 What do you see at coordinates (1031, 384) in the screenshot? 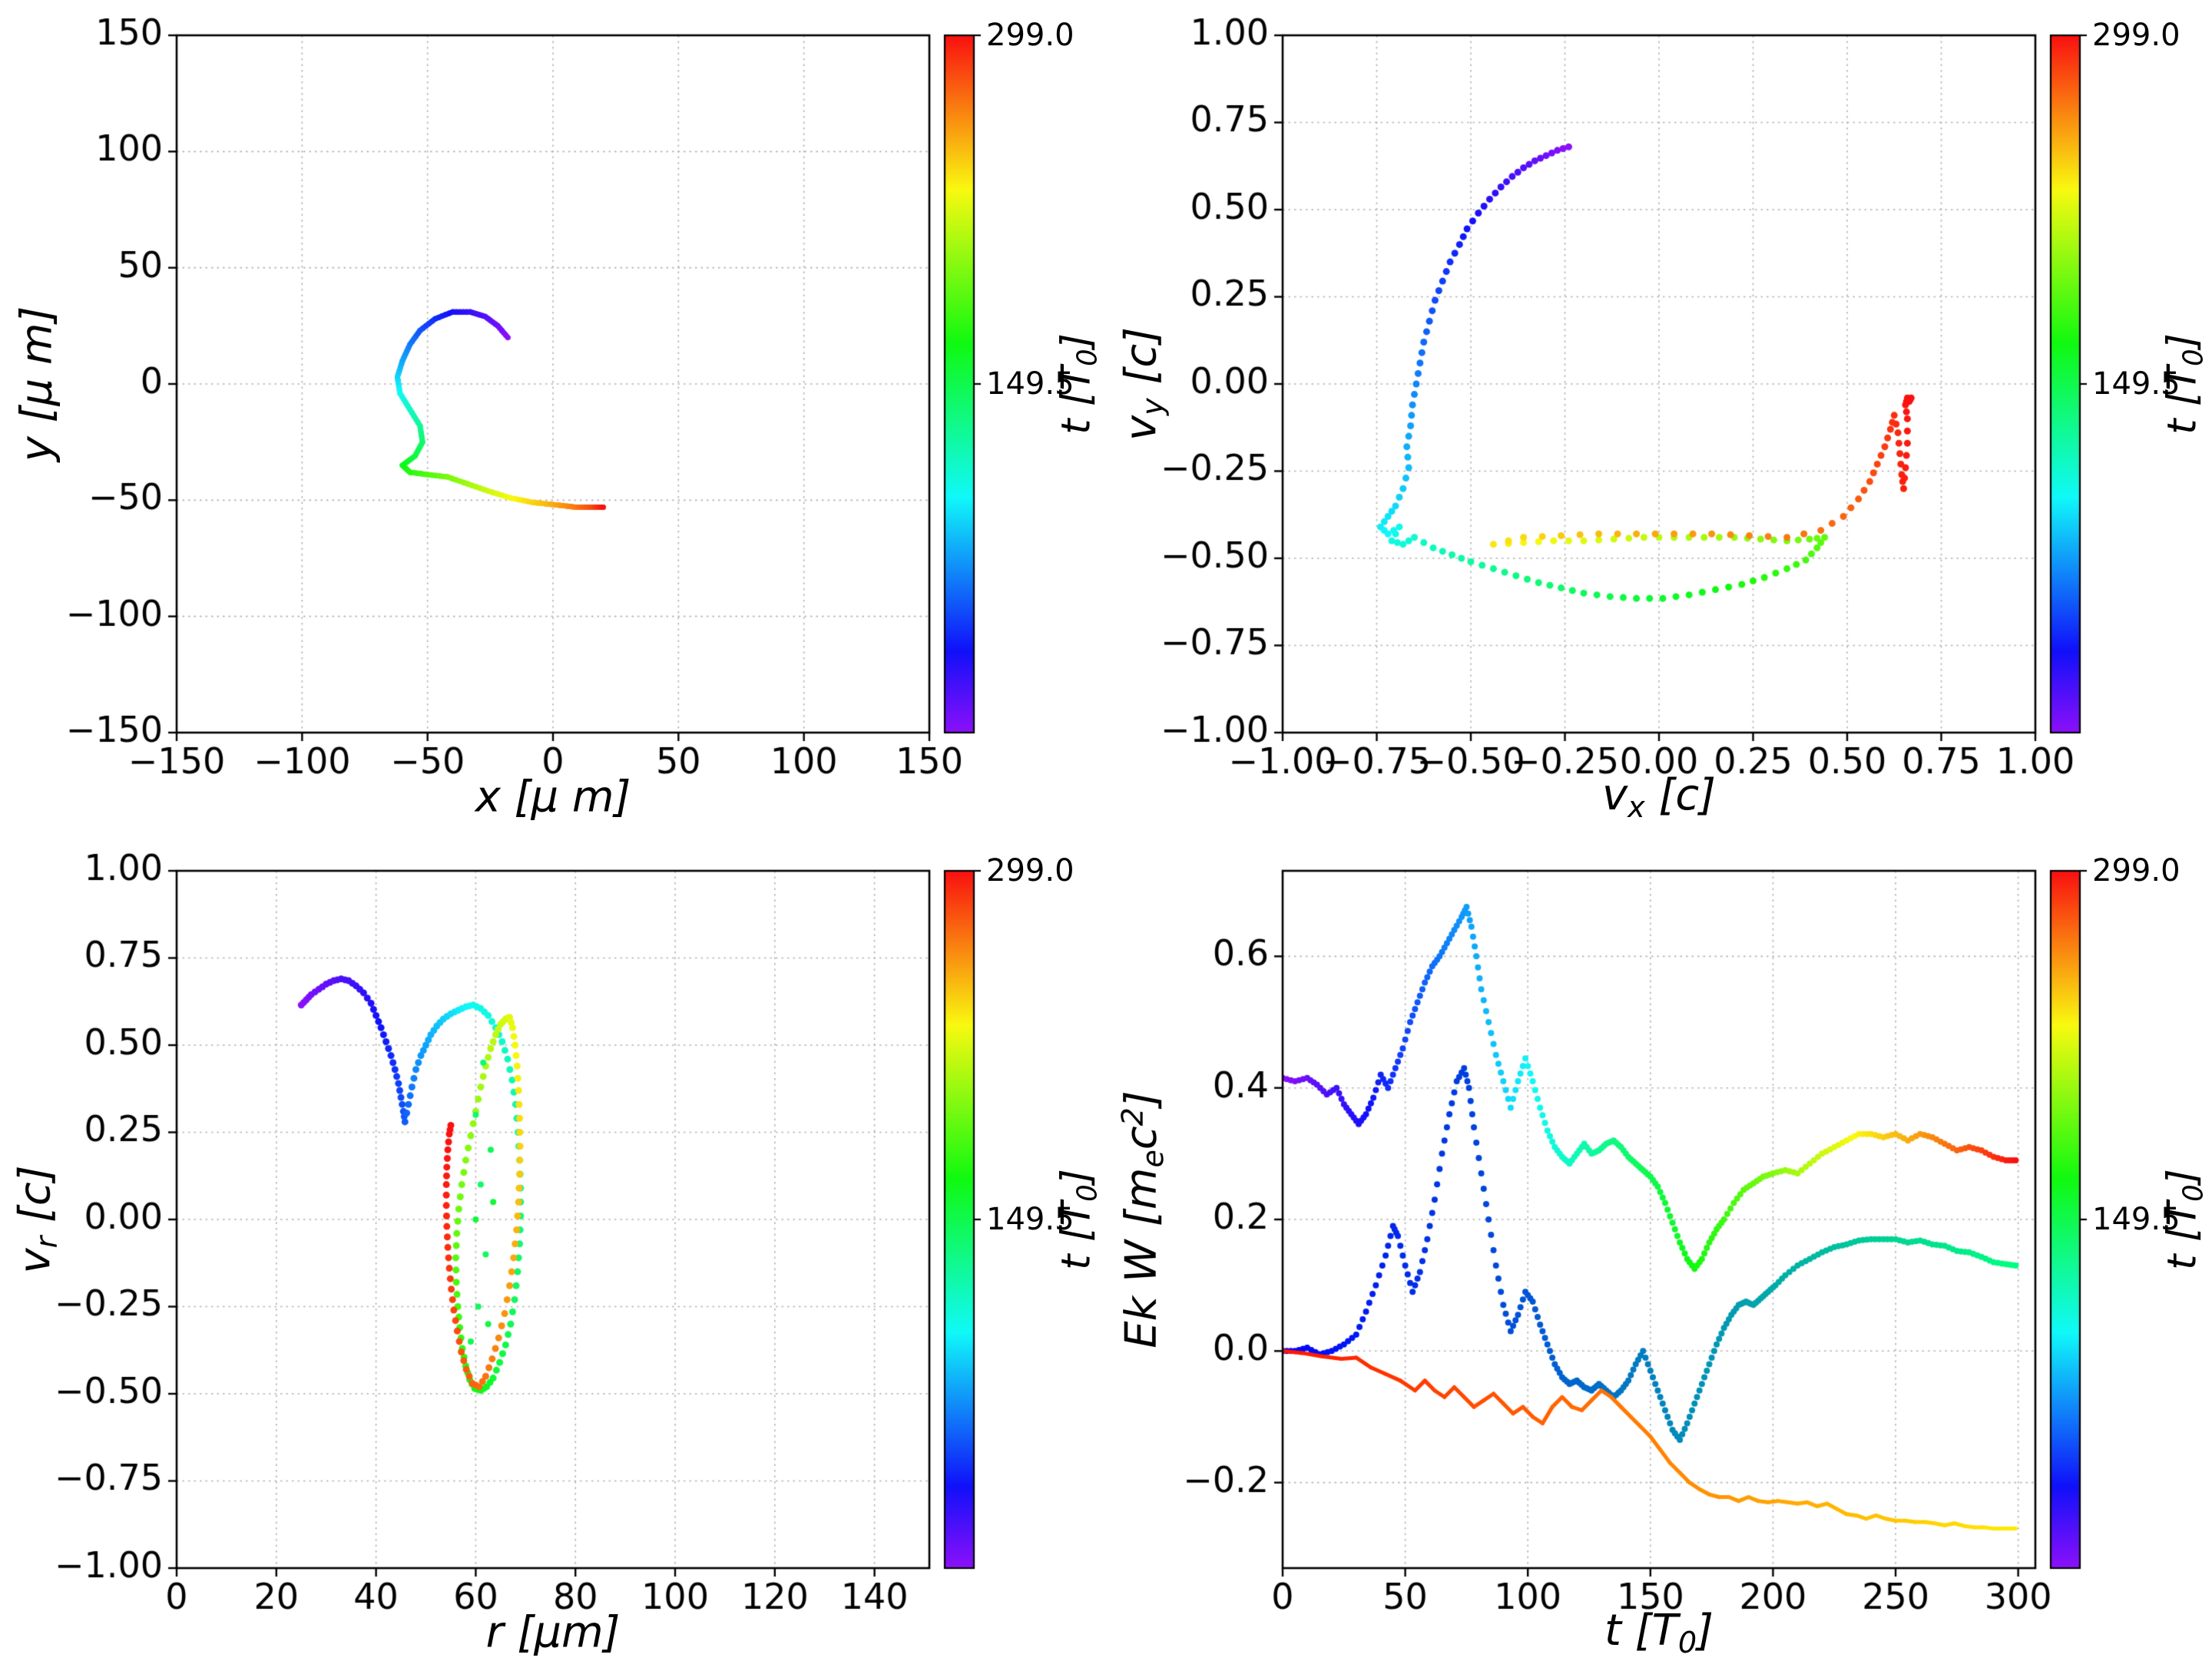
I see `xy-colorbar-mid-label: 149.5` at bounding box center [1031, 384].